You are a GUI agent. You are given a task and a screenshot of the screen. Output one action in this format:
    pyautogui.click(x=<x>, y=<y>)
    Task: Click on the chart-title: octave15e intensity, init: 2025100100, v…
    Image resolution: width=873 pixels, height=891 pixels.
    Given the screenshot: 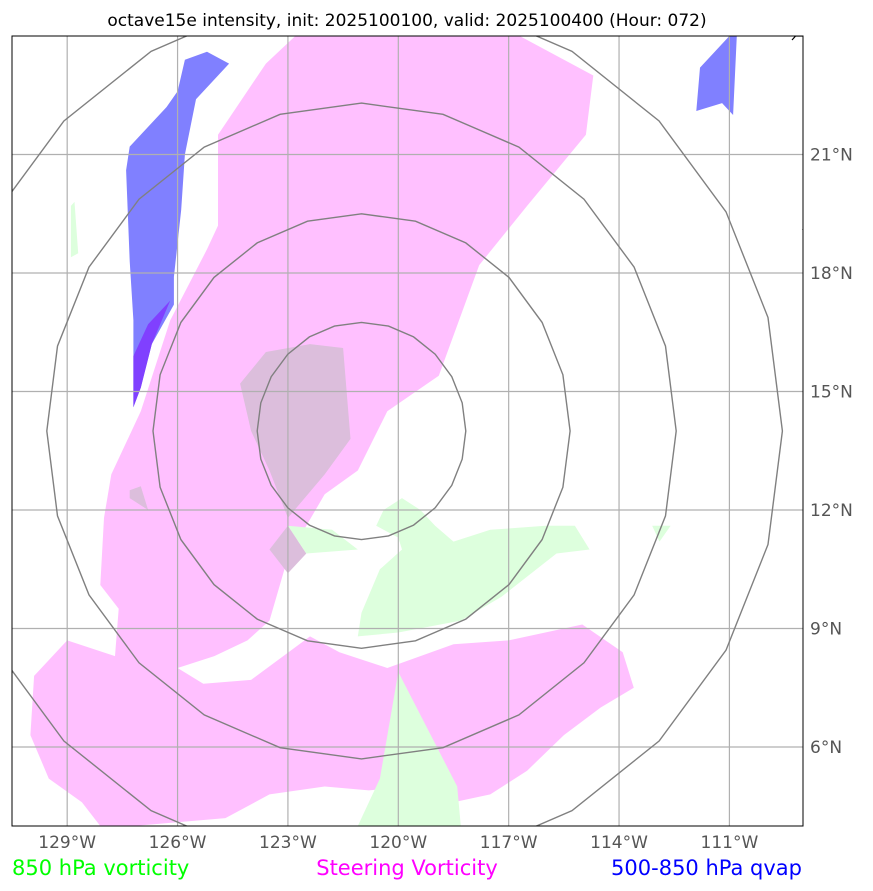 What is the action you would take?
    pyautogui.click(x=406, y=21)
    